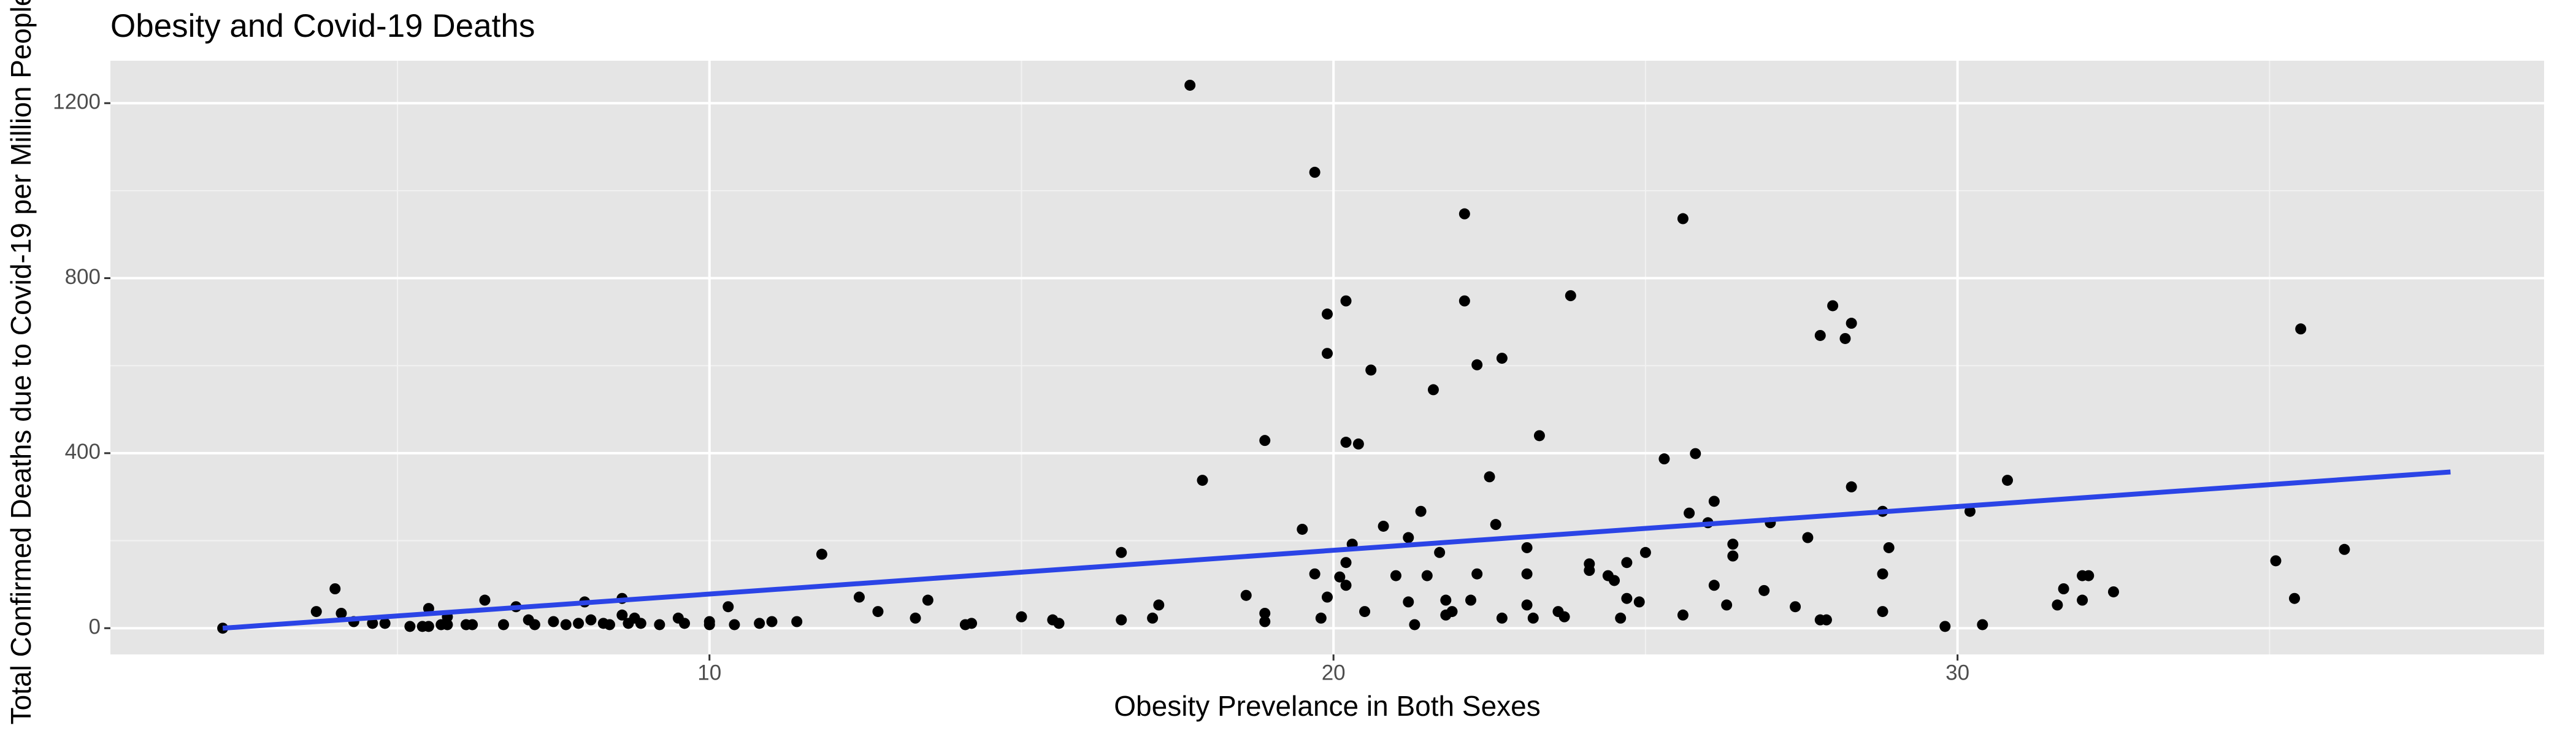 The height and width of the screenshot is (736, 2576). I want to click on x-axis-title: Obesity Prevelance in Both Sexes, so click(1327, 706).